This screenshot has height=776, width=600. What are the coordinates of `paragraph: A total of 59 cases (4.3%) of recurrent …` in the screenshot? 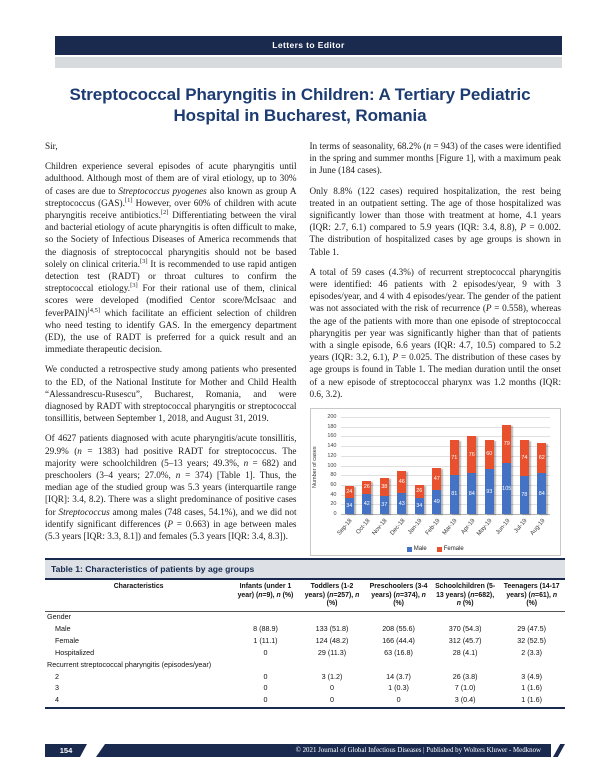 It's located at (435, 332).